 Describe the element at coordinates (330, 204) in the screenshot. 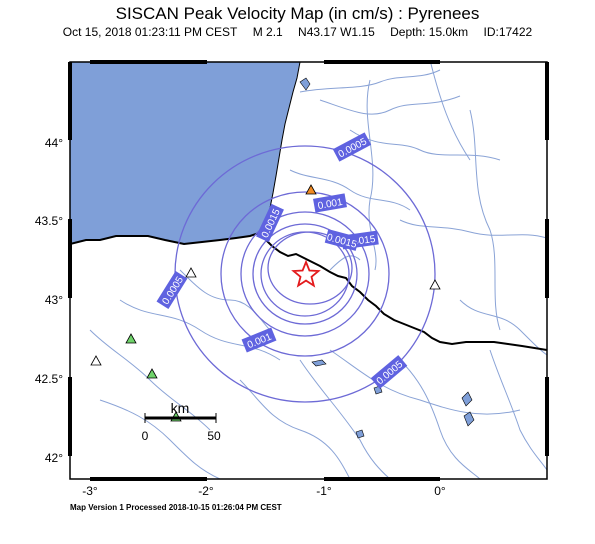

I see `contour-label: 0.001` at that location.